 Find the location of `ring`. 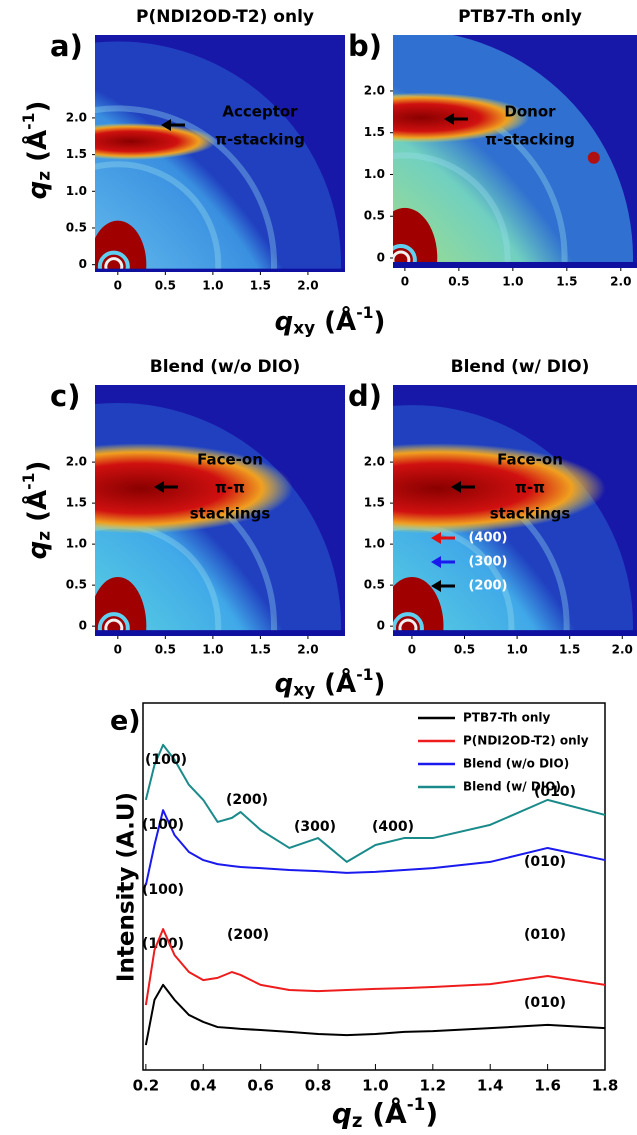

ring is located at coordinates (186, 188).